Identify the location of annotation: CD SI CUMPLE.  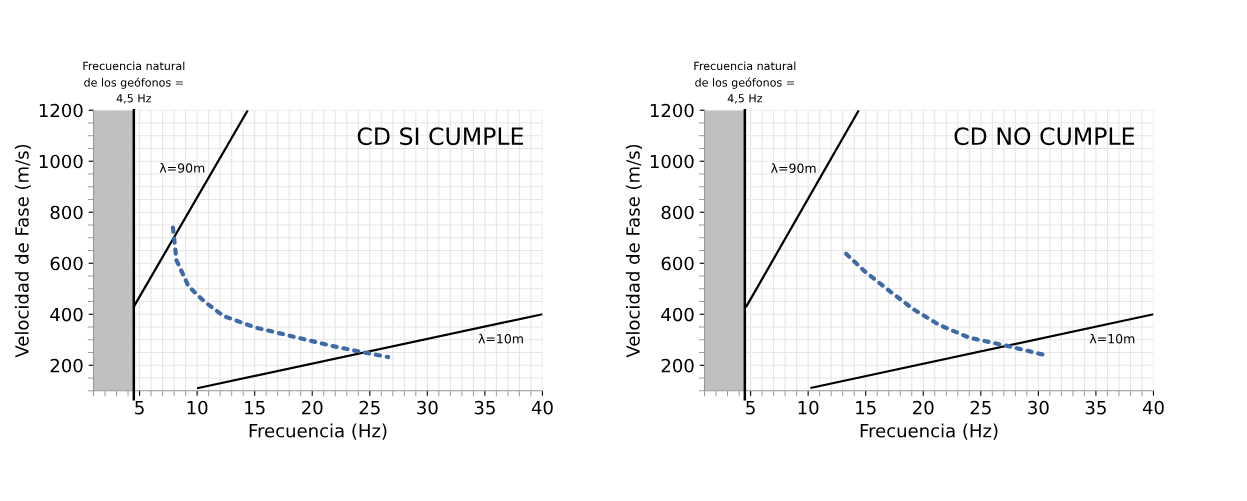
(440, 136).